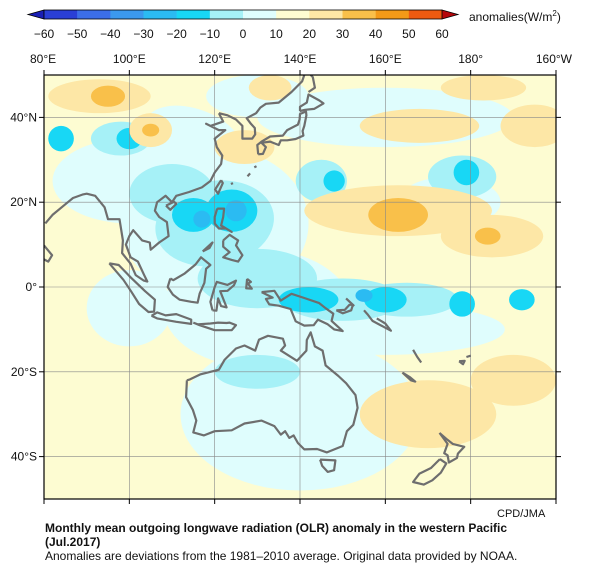 Image resolution: width=600 pixels, height=570 pixels. What do you see at coordinates (243, 33) in the screenshot?
I see `colorbar-tick-label: 0` at bounding box center [243, 33].